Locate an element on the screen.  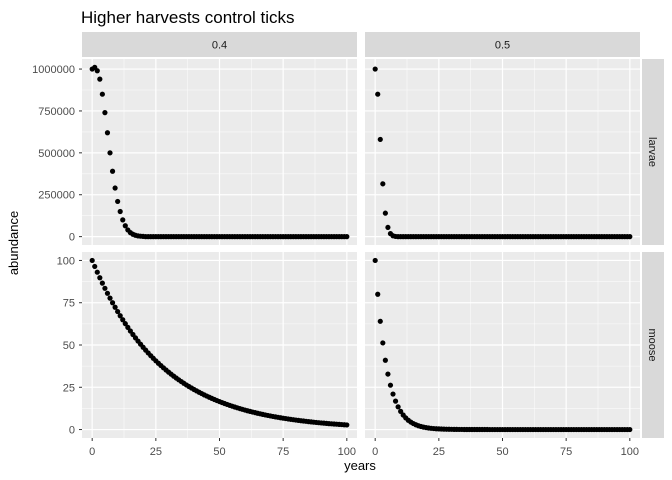
facet-strip-label: 0.5 is located at coordinates (502, 46).